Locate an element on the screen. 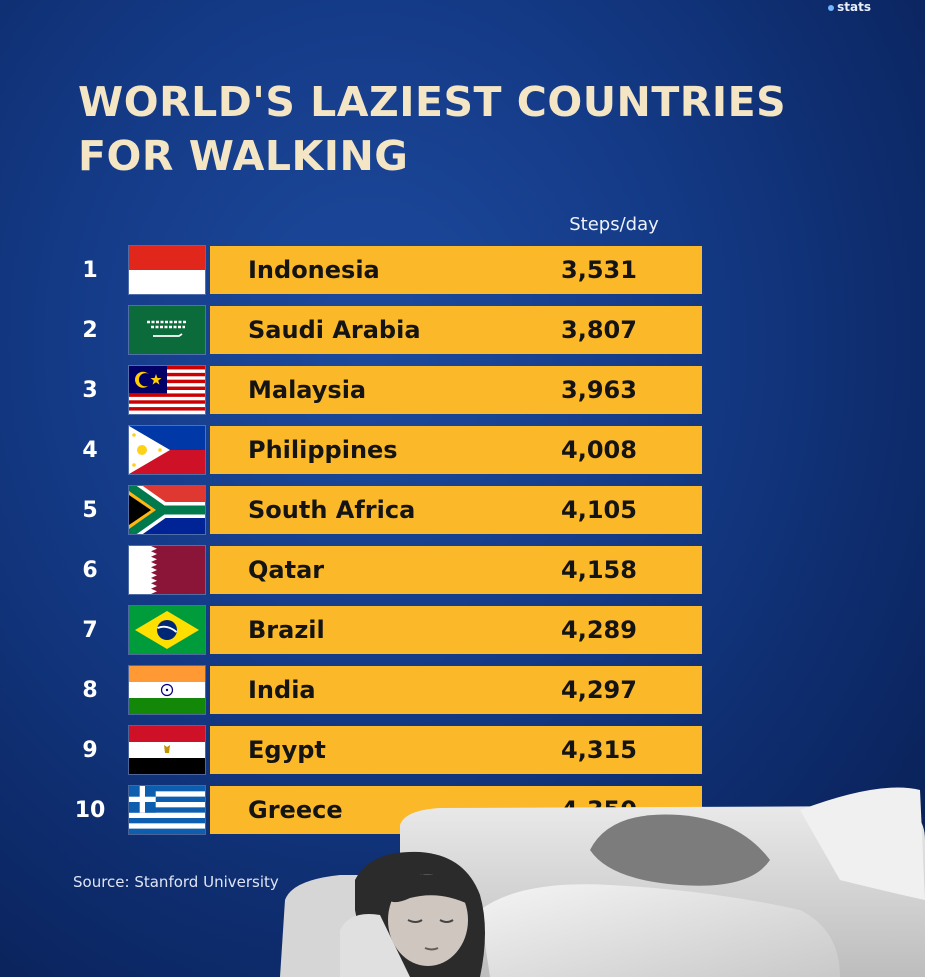  steps-value: 4,158 is located at coordinates (599, 570).